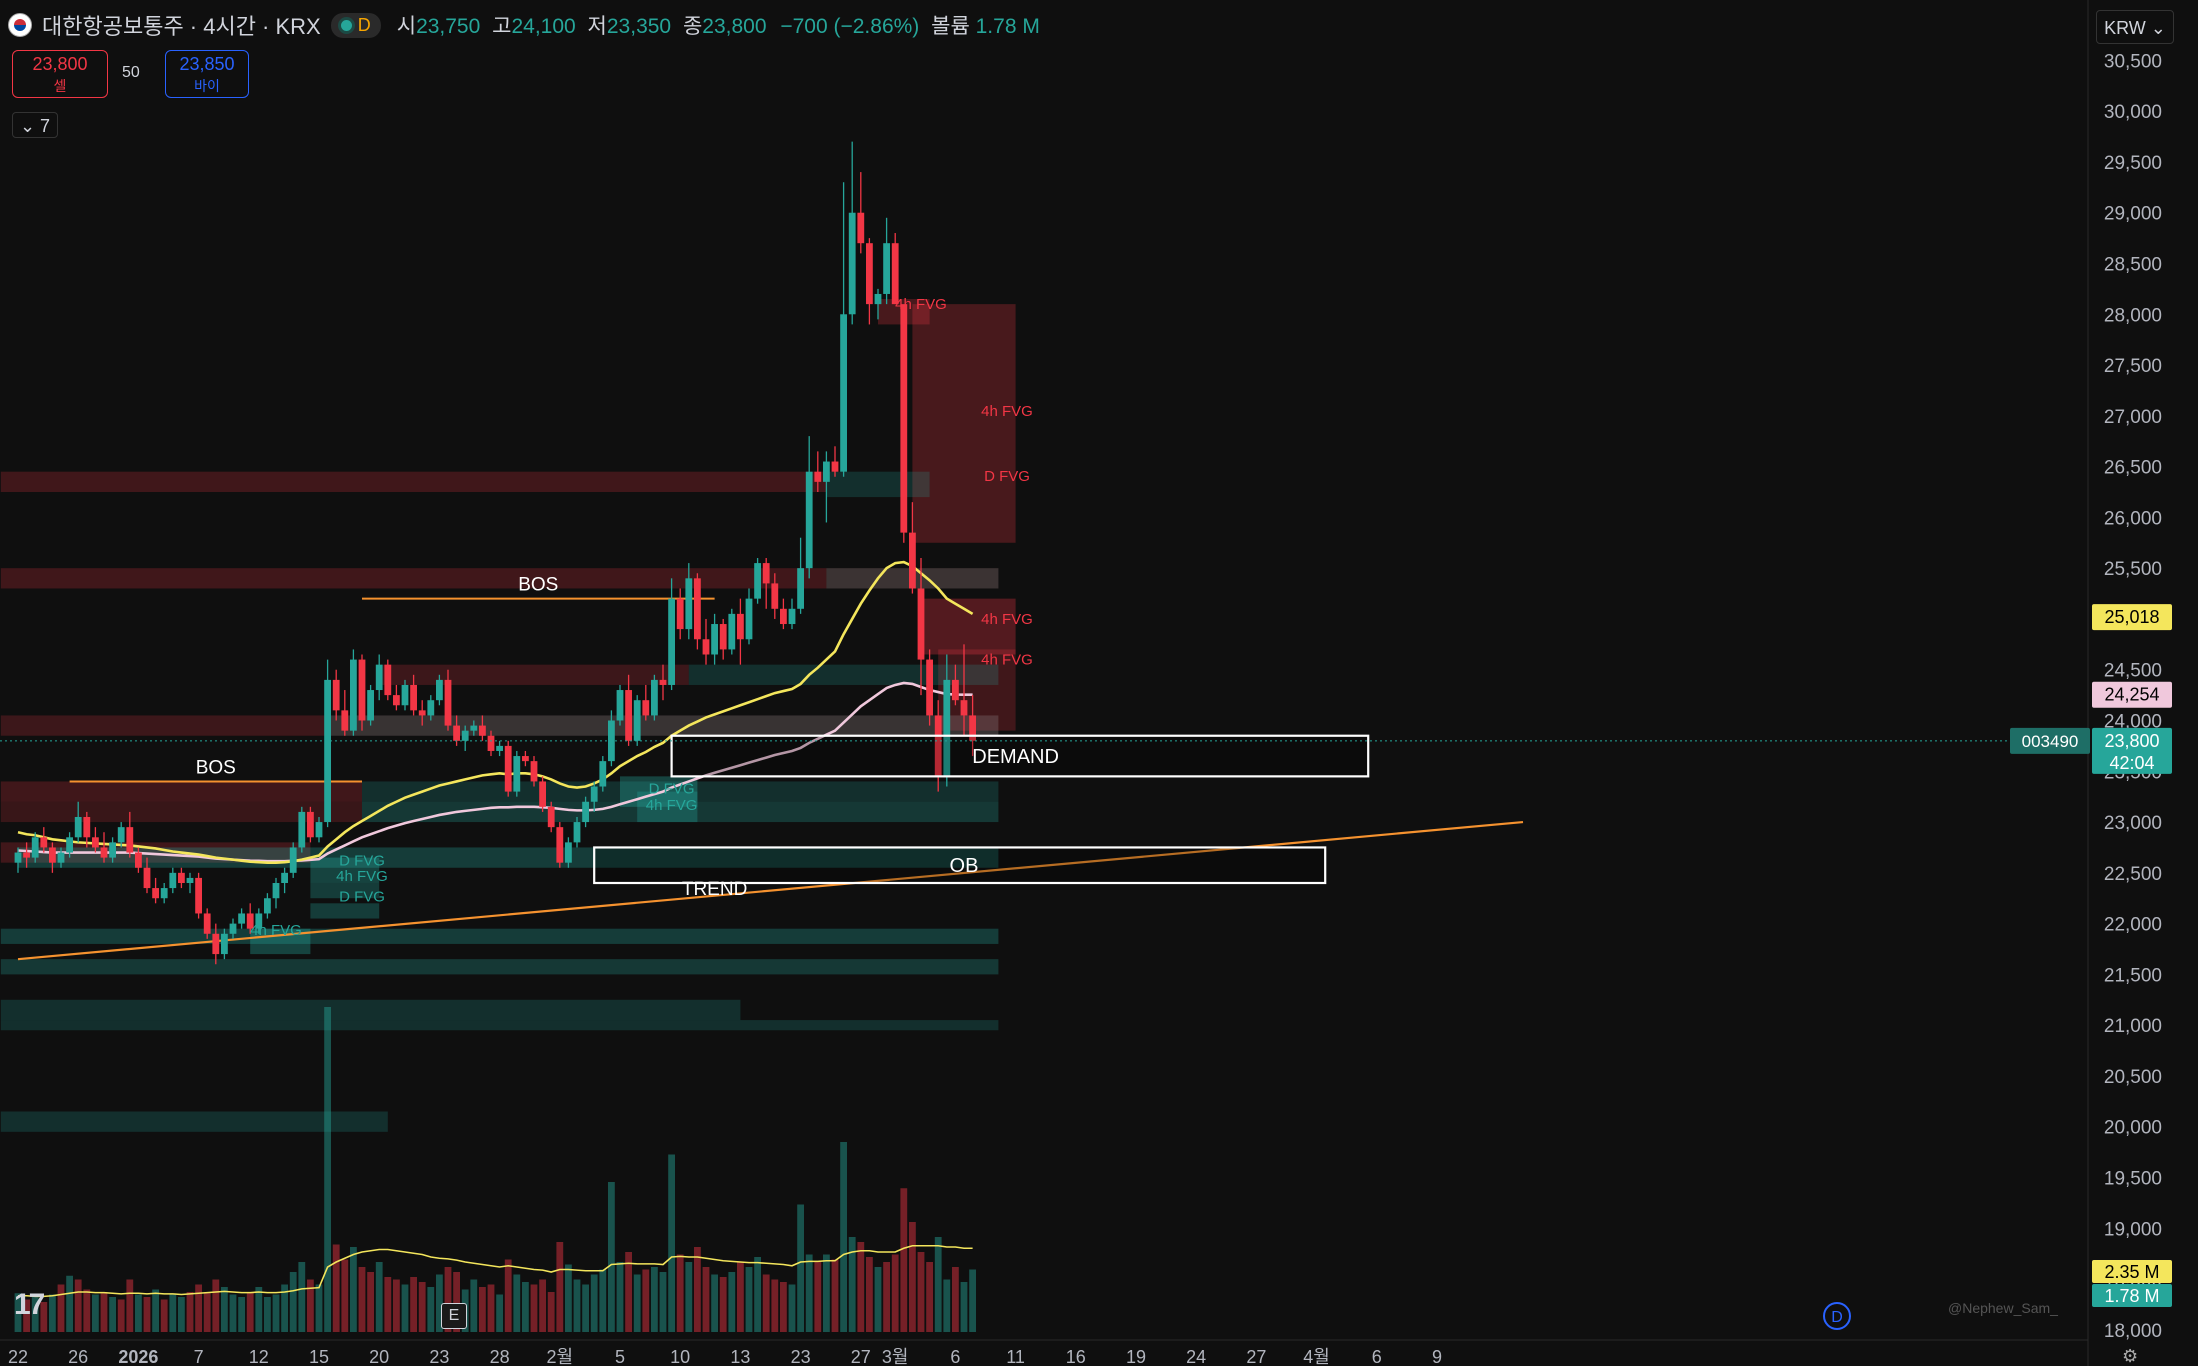 The image size is (2198, 1366). What do you see at coordinates (1377, 1356) in the screenshot?
I see `x-tick-label: 6` at bounding box center [1377, 1356].